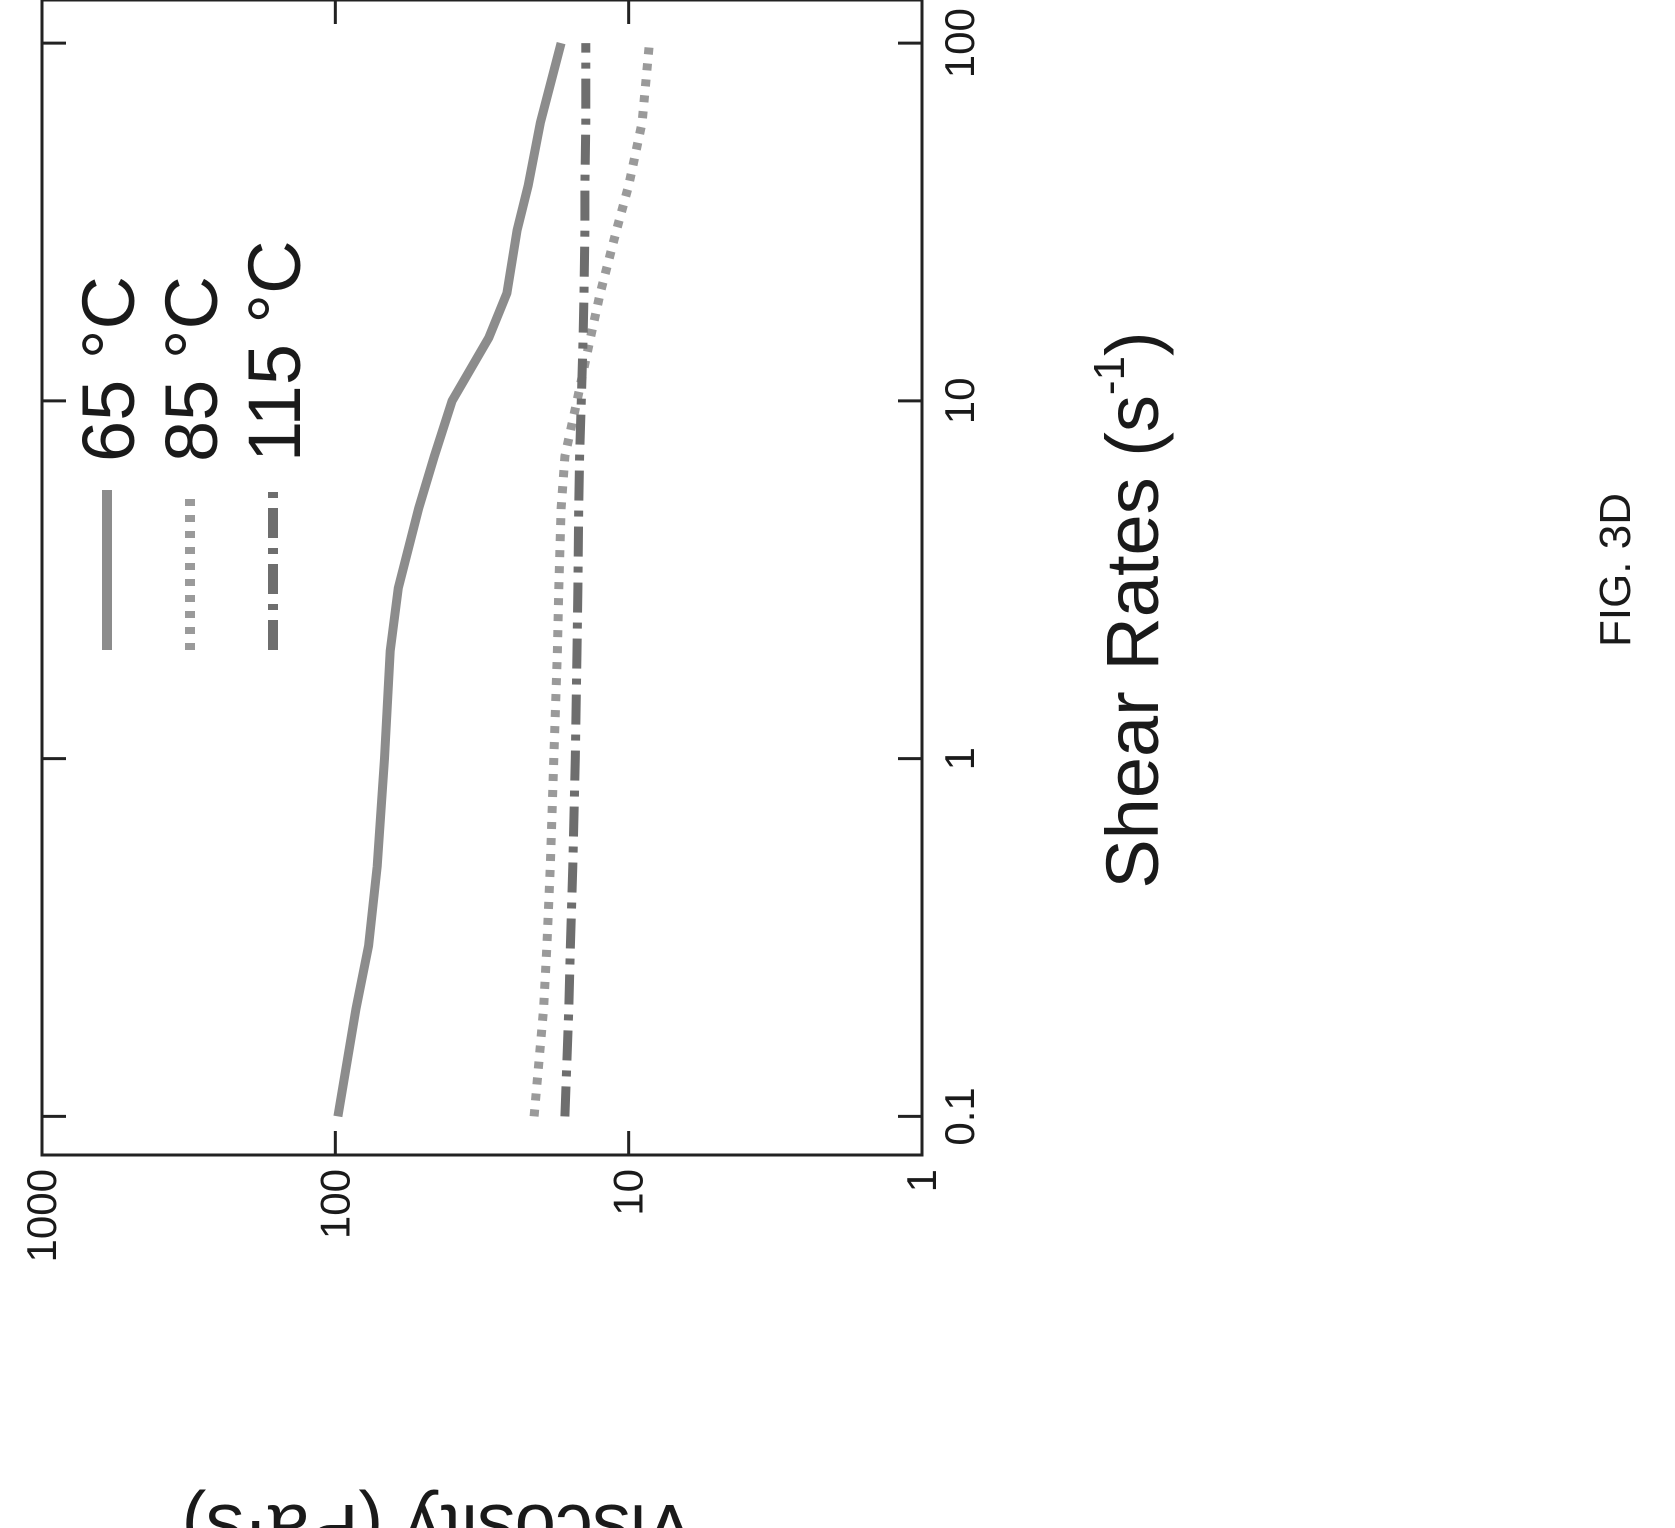 The width and height of the screenshot is (1675, 1528). I want to click on x-axis-title: Shear Rates (s-1), so click(1129, 609).